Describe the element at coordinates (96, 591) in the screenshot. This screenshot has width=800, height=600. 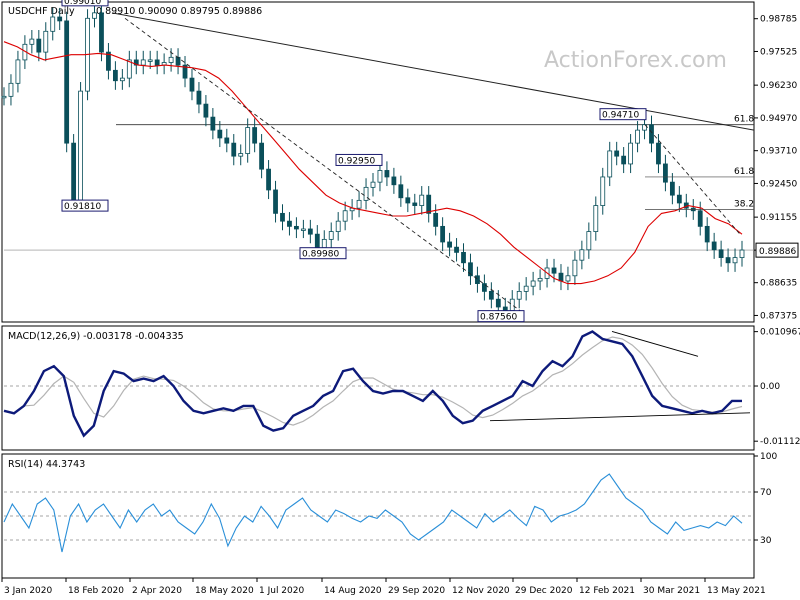
I see `x-axis-tick-label: 18 Feb 2020` at that location.